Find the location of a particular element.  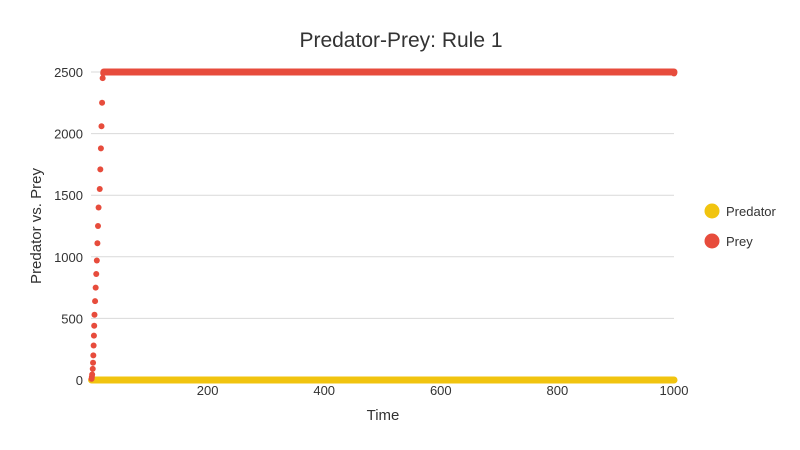

legend-item-prey: Prey is located at coordinates (728, 241).